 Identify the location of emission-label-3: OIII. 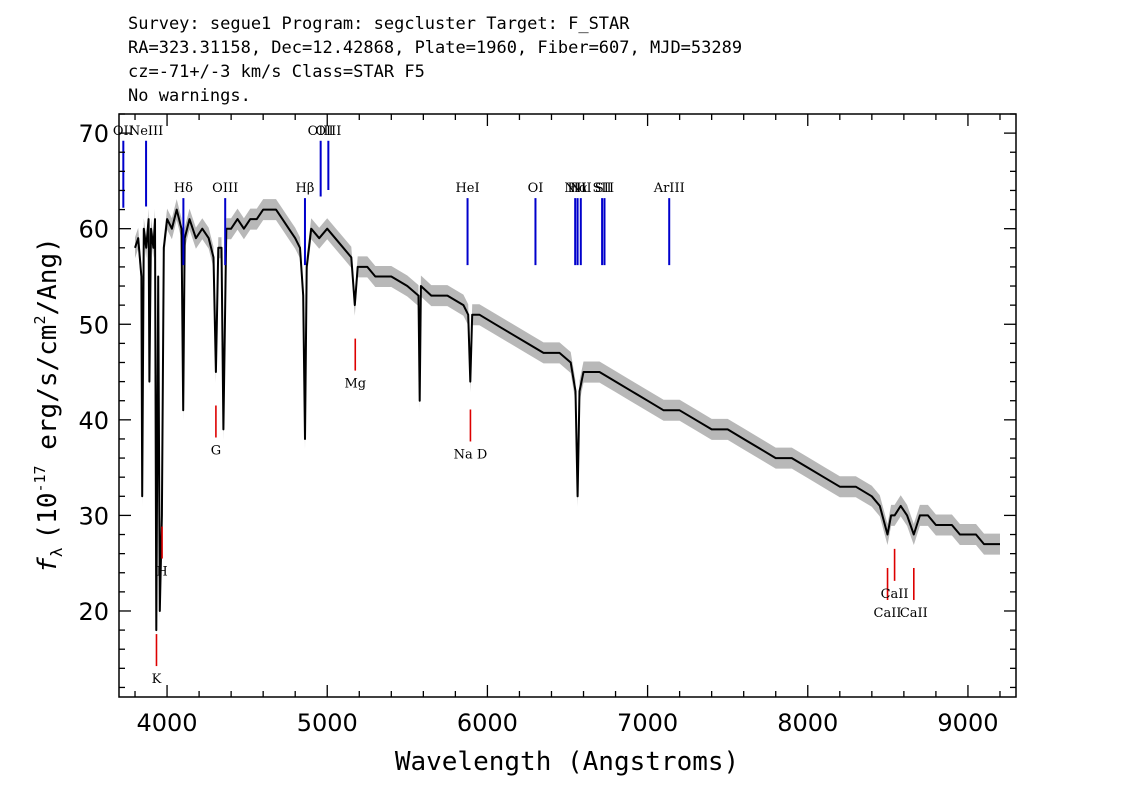
(225, 188).